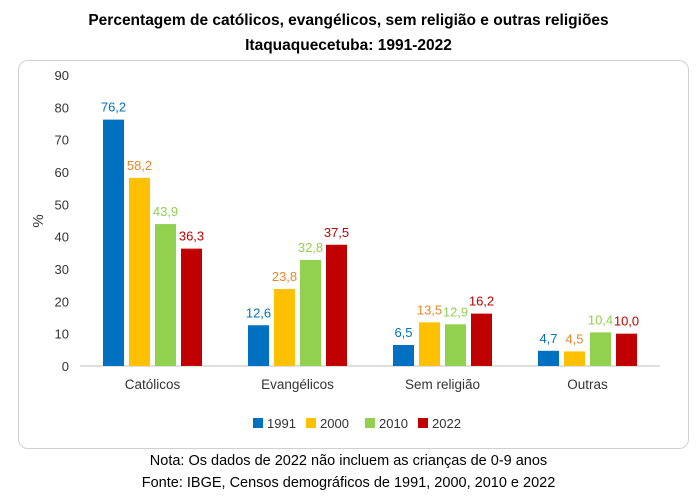 The width and height of the screenshot is (697, 497). Describe the element at coordinates (334, 423) in the screenshot. I see `legend-label: 2000` at that location.